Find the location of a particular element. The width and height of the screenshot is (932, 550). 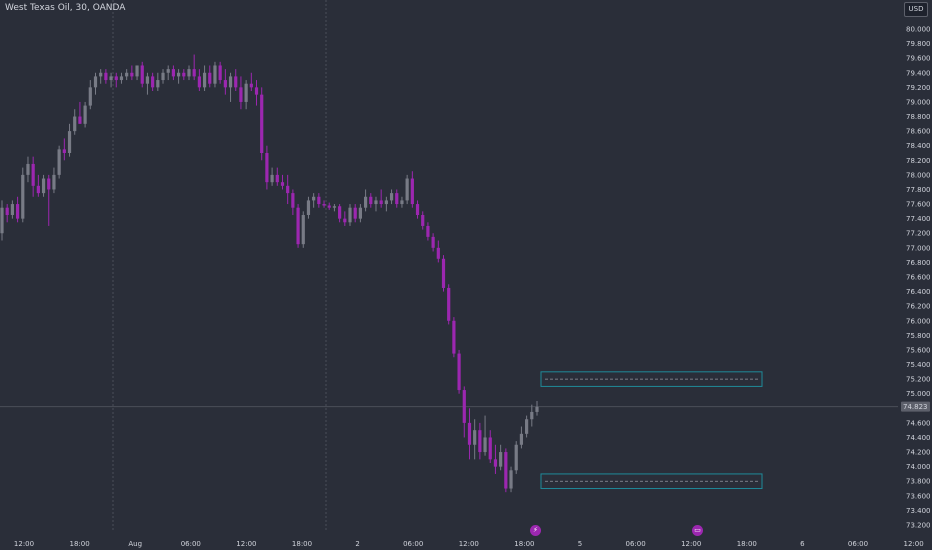

price-tick-label: 74.600 is located at coordinates (918, 423).